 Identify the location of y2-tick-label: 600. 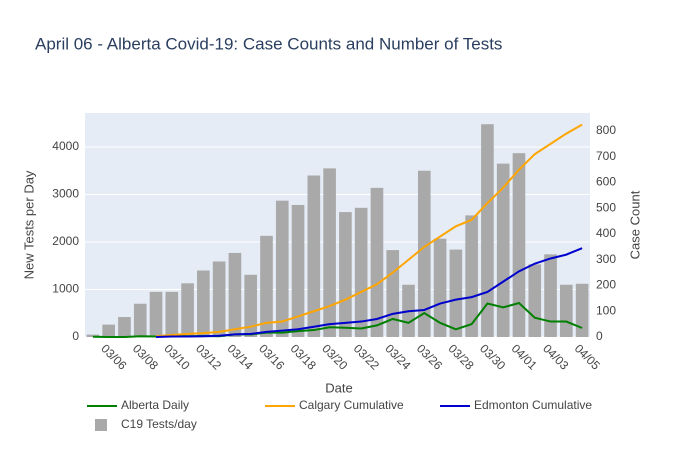
(606, 182).